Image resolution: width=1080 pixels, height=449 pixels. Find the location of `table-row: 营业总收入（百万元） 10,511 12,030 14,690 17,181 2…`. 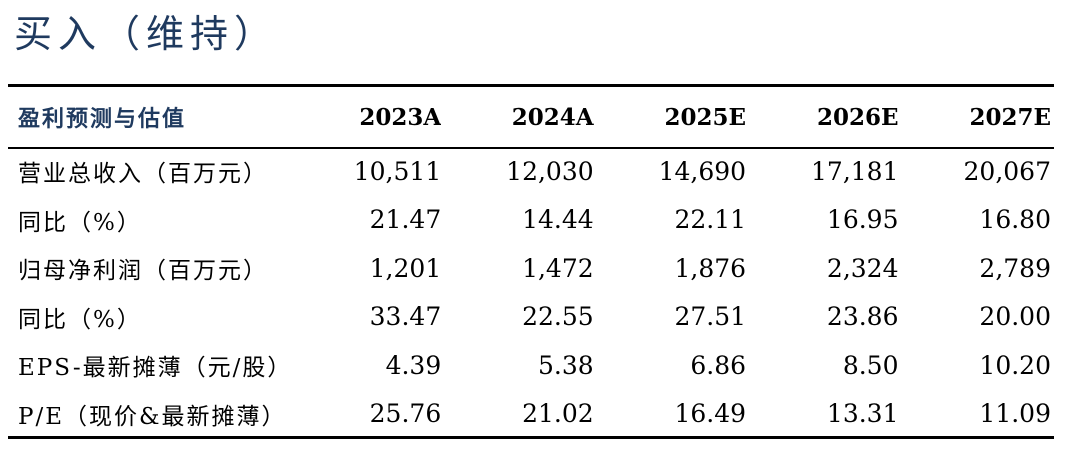

table-row: 营业总收入（百万元） 10,511 12,030 14,690 17,181 2… is located at coordinates (531, 171).